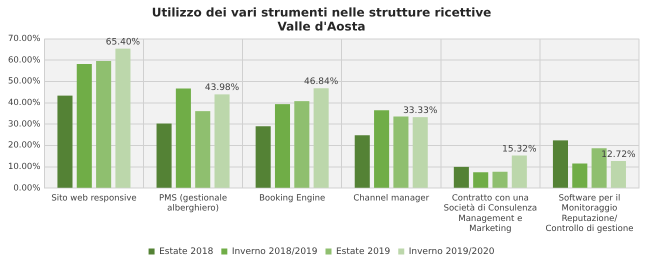 This screenshot has height=266, width=645. What do you see at coordinates (519, 149) in the screenshot?
I see `data-label: 15.32%` at bounding box center [519, 149].